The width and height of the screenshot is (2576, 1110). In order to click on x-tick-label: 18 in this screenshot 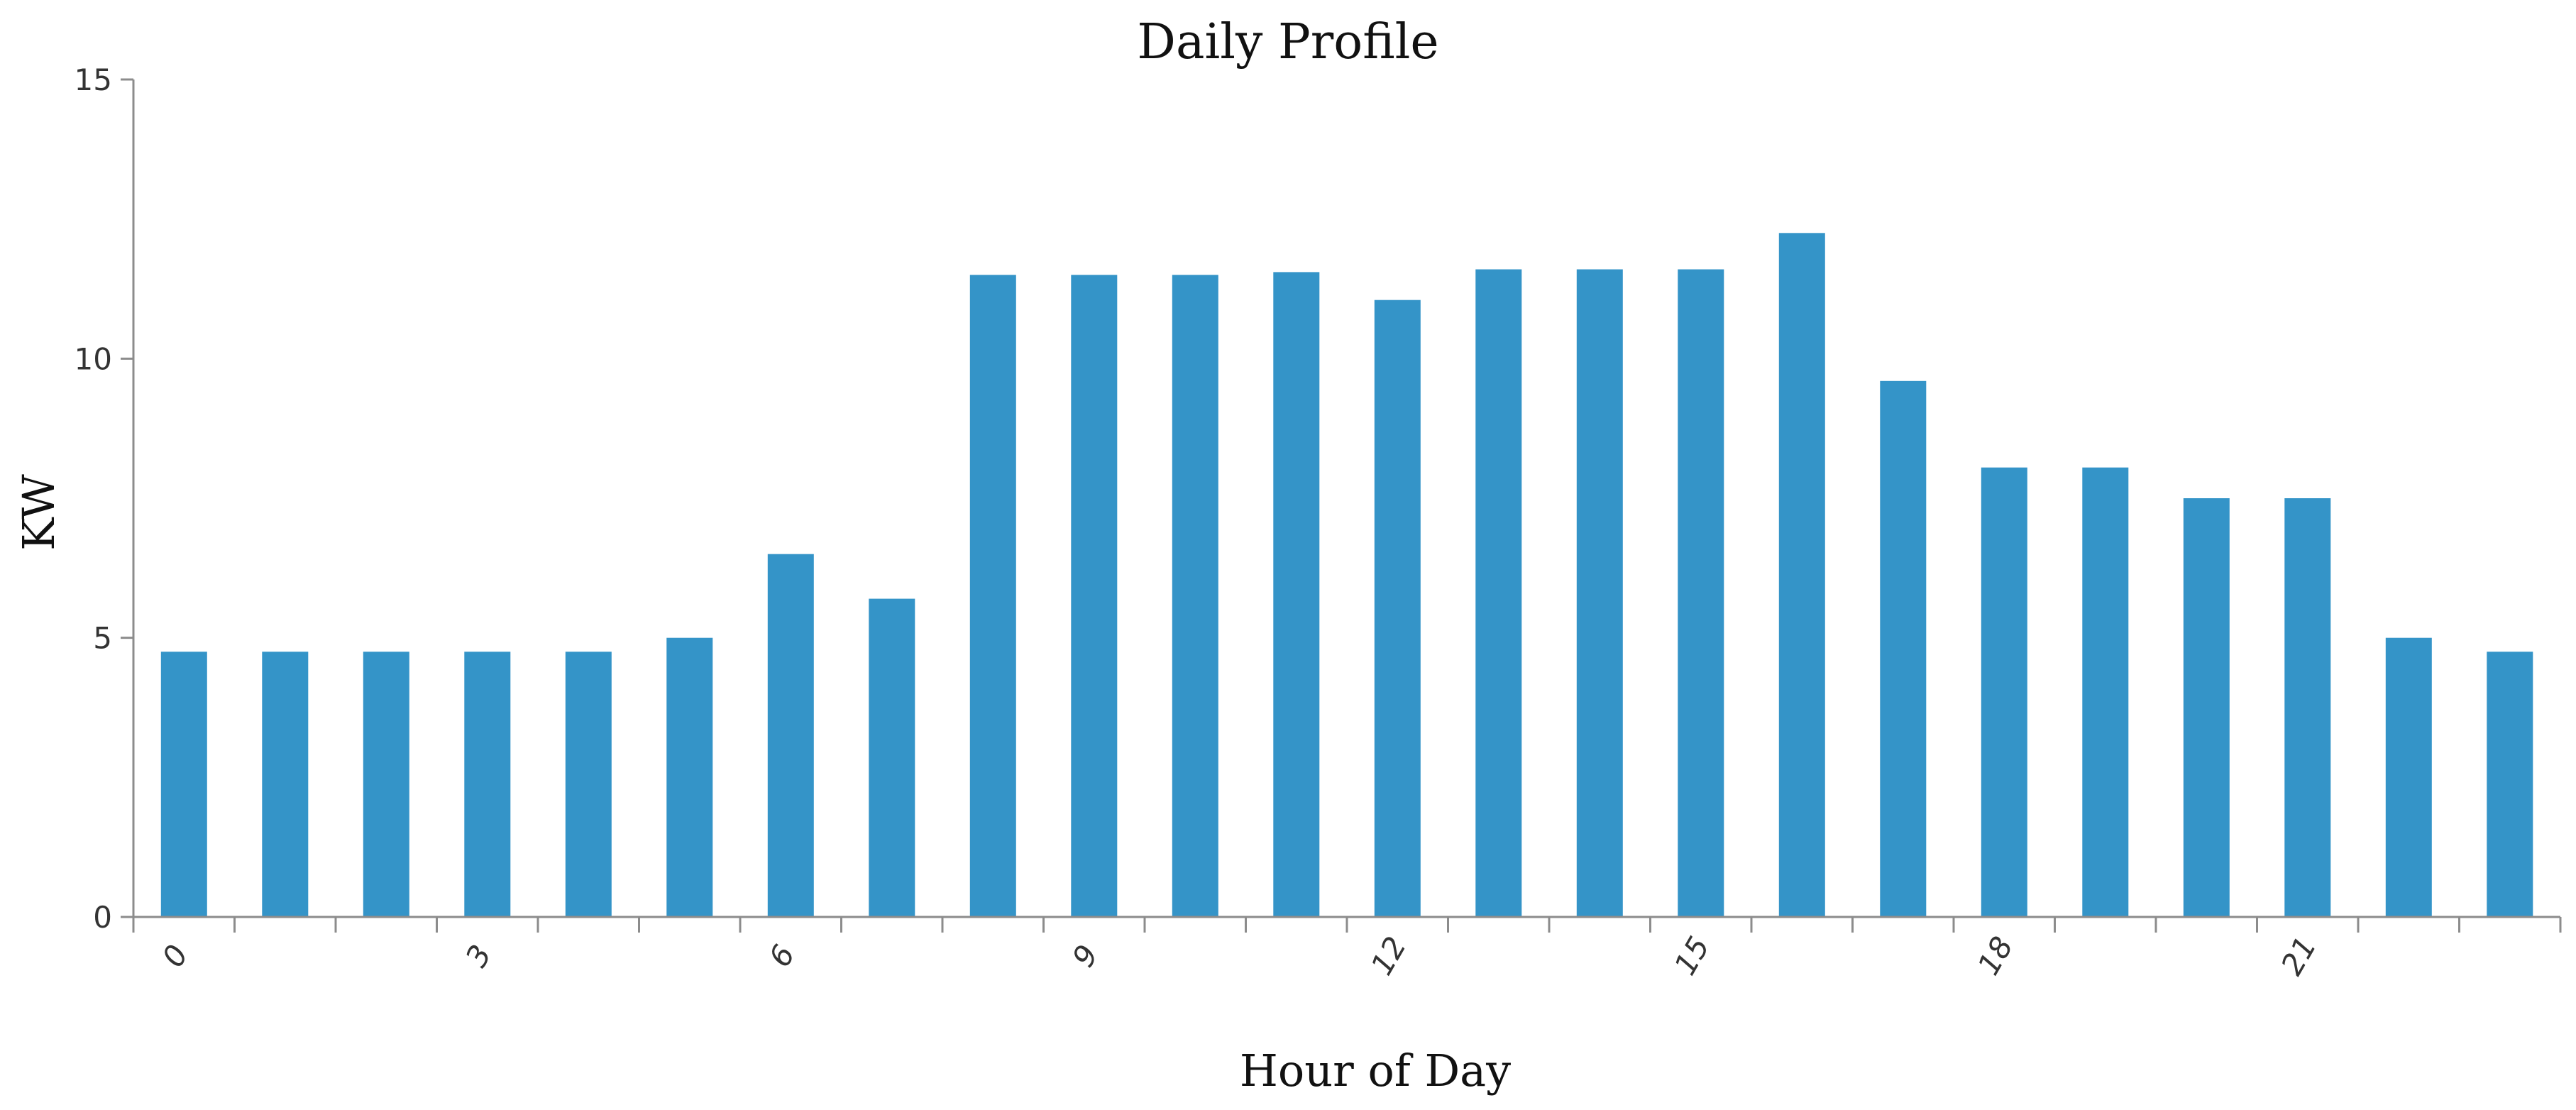, I will do `click(1995, 955)`.